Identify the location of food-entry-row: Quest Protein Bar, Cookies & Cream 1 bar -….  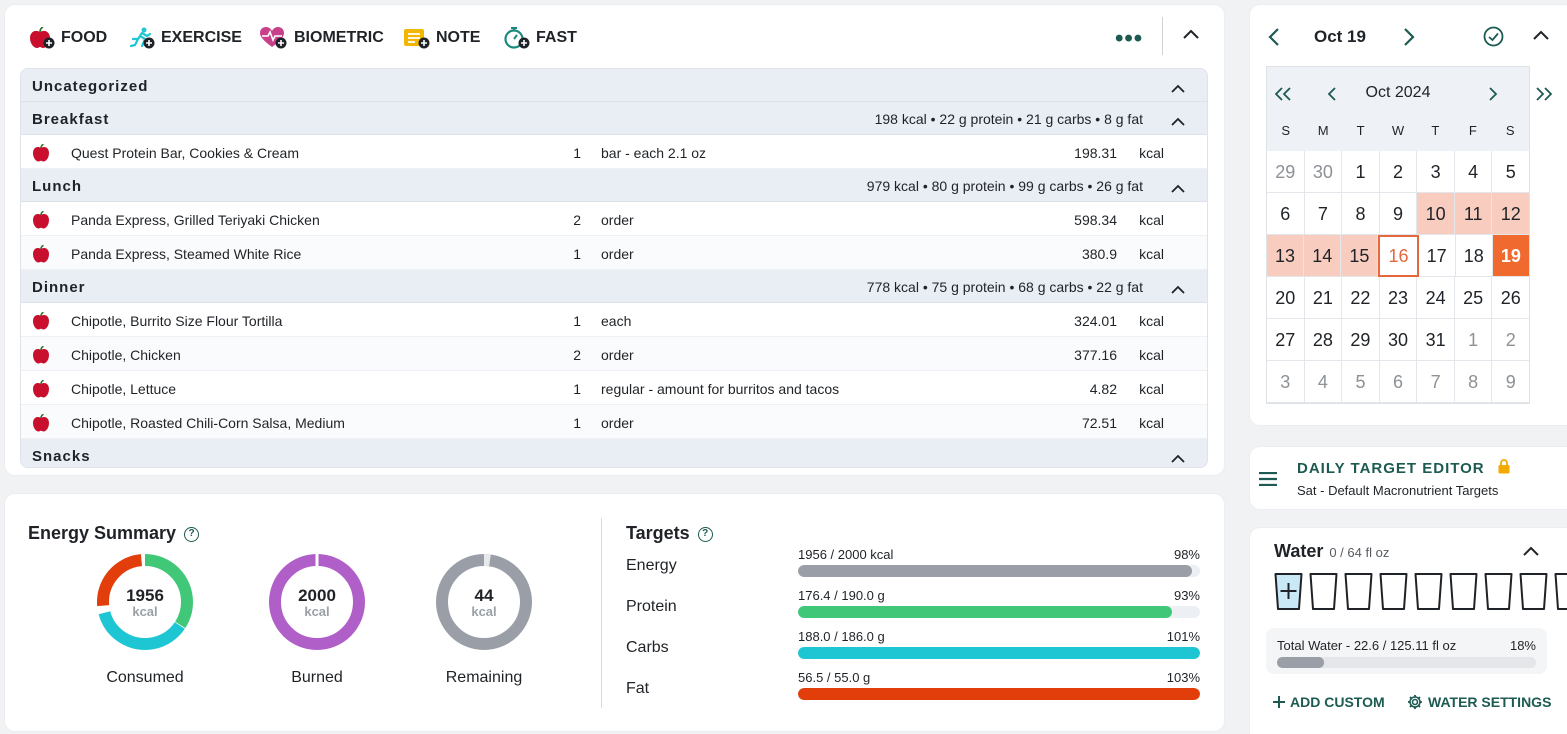
(614, 152).